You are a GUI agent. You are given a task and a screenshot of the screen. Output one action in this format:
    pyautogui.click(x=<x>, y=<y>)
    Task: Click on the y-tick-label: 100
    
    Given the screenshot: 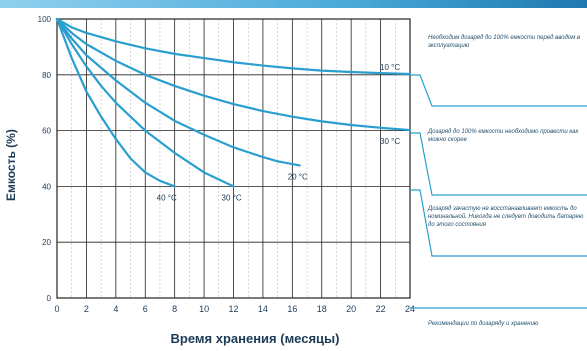 What is the action you would take?
    pyautogui.click(x=45, y=19)
    